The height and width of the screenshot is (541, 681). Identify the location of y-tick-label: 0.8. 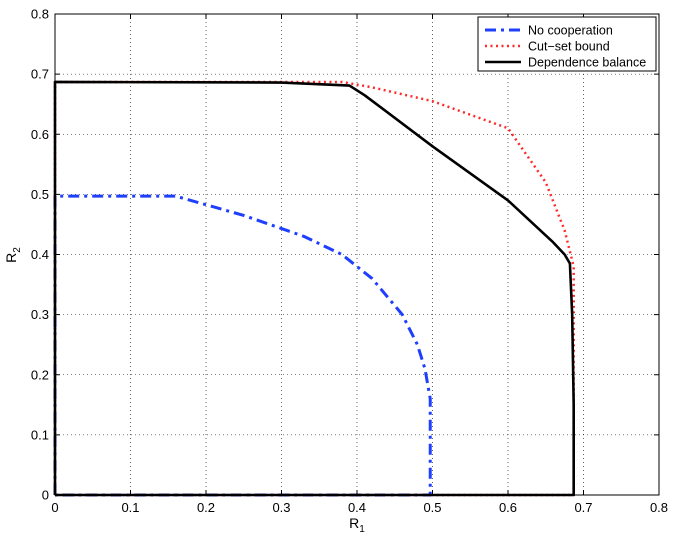
(40, 14).